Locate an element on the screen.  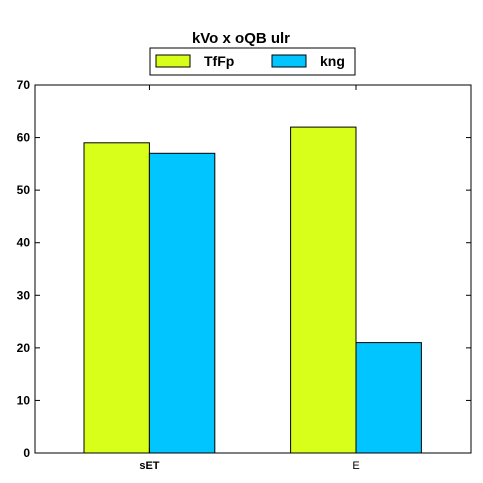
legend-label-tffp: TfFp is located at coordinates (219, 61).